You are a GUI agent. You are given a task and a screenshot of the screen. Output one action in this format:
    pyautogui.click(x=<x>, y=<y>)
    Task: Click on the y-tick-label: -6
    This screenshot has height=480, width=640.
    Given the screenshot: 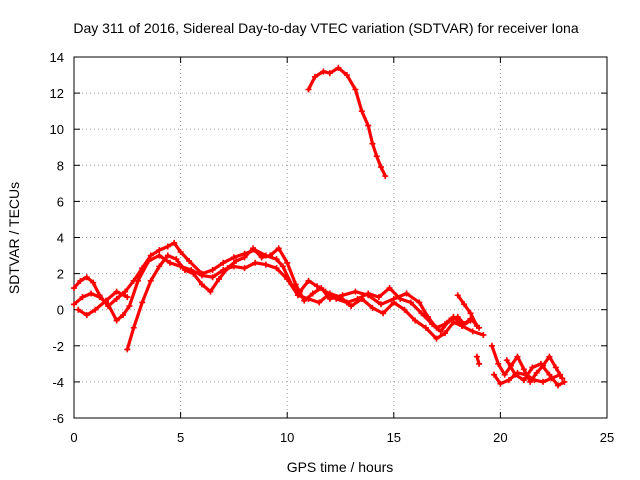 What is the action you would take?
    pyautogui.click(x=58, y=418)
    